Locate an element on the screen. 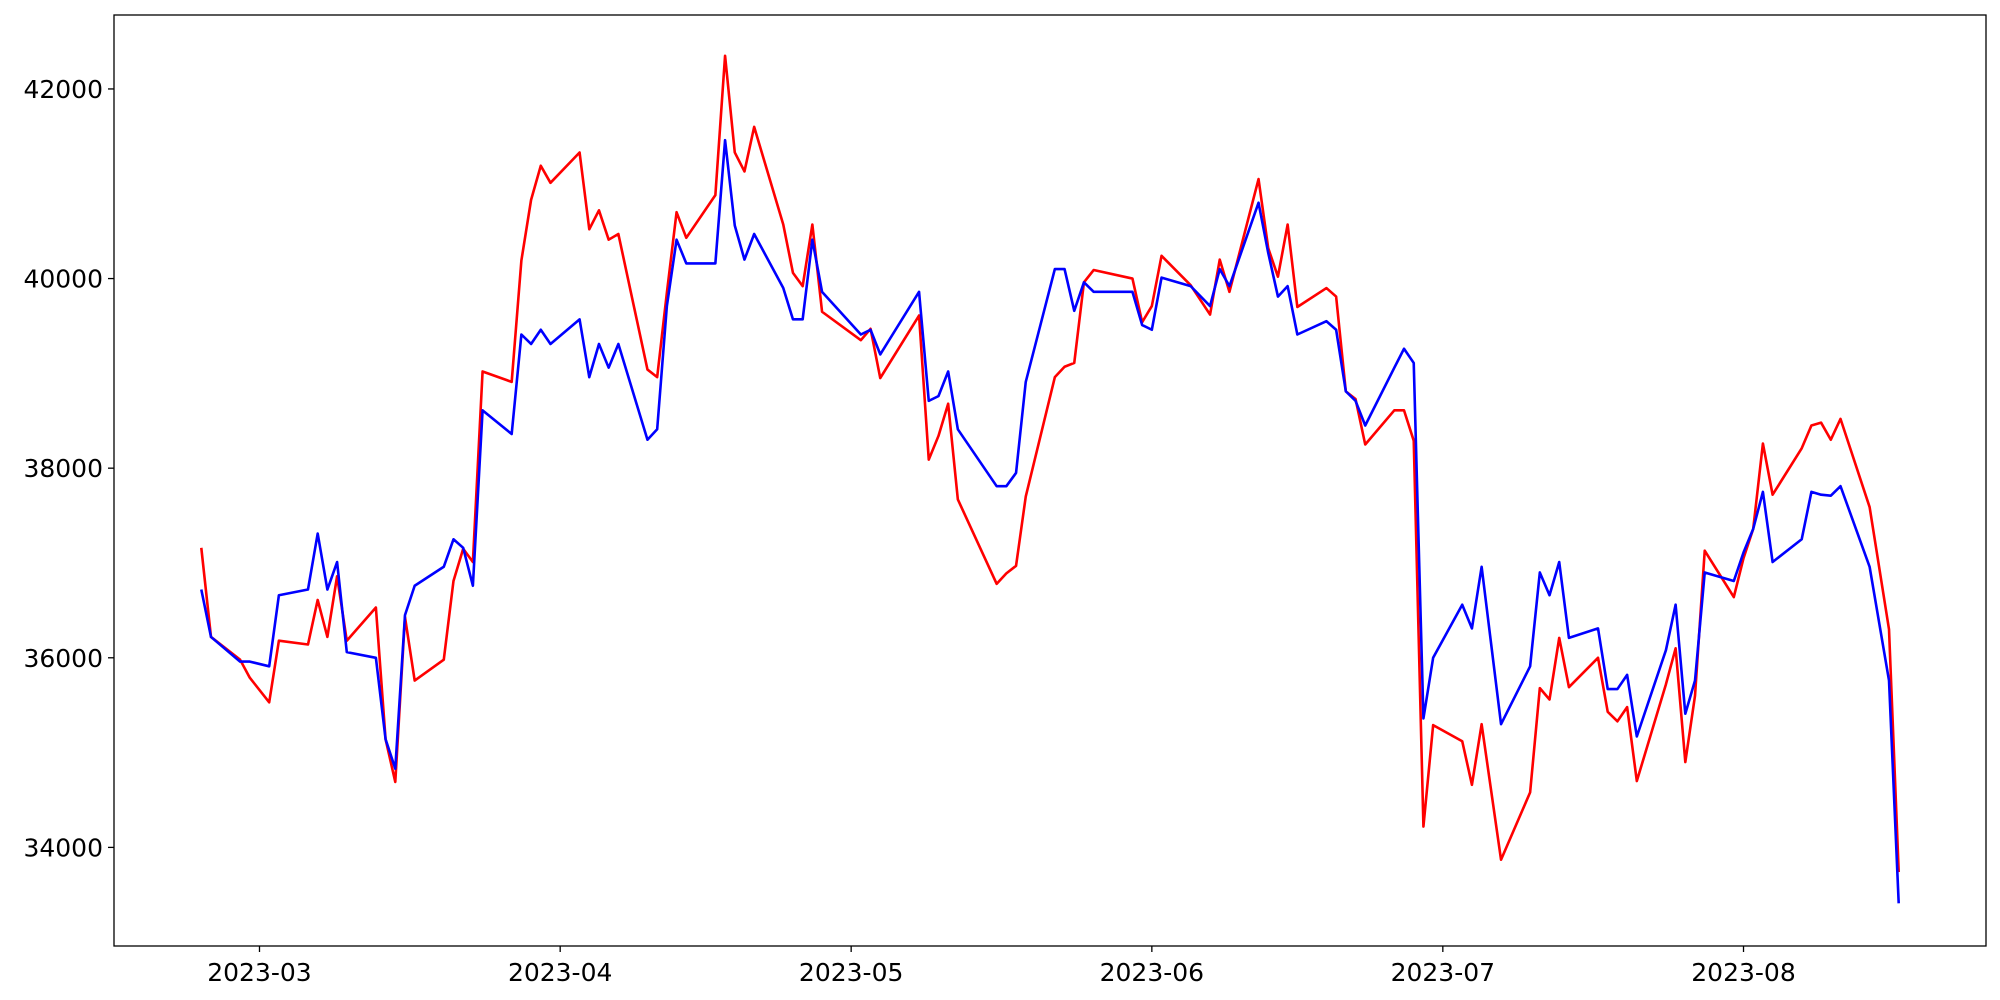 This screenshot has width=2000, height=1000. y-tick-label: 34000 is located at coordinates (63, 847).